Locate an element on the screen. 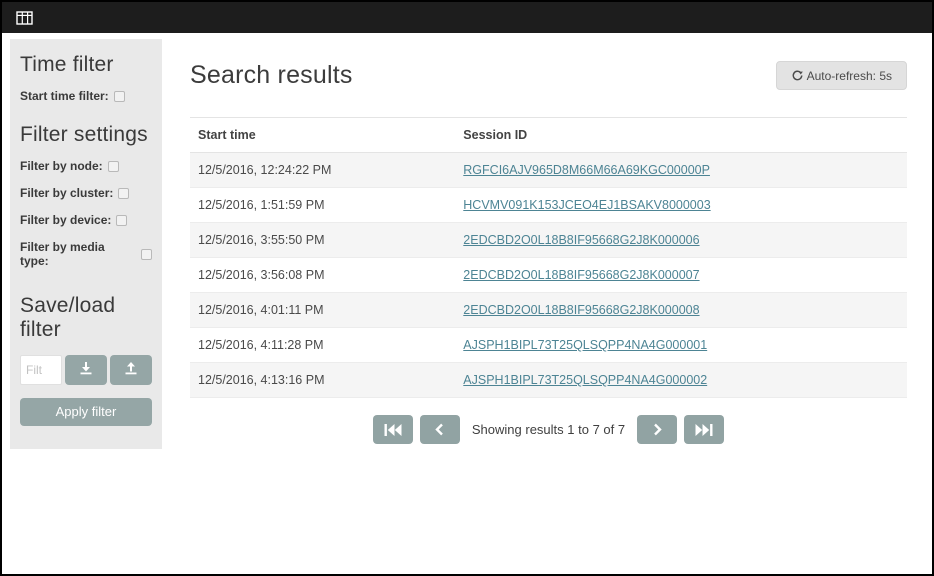  start-time-cell: 12/5/2016, 1:51:59 PM is located at coordinates (323, 205).